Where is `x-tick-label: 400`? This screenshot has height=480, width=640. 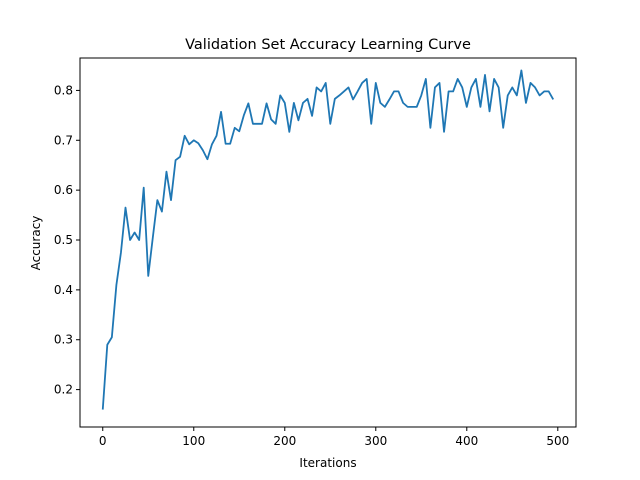 x-tick-label: 400 is located at coordinates (466, 441).